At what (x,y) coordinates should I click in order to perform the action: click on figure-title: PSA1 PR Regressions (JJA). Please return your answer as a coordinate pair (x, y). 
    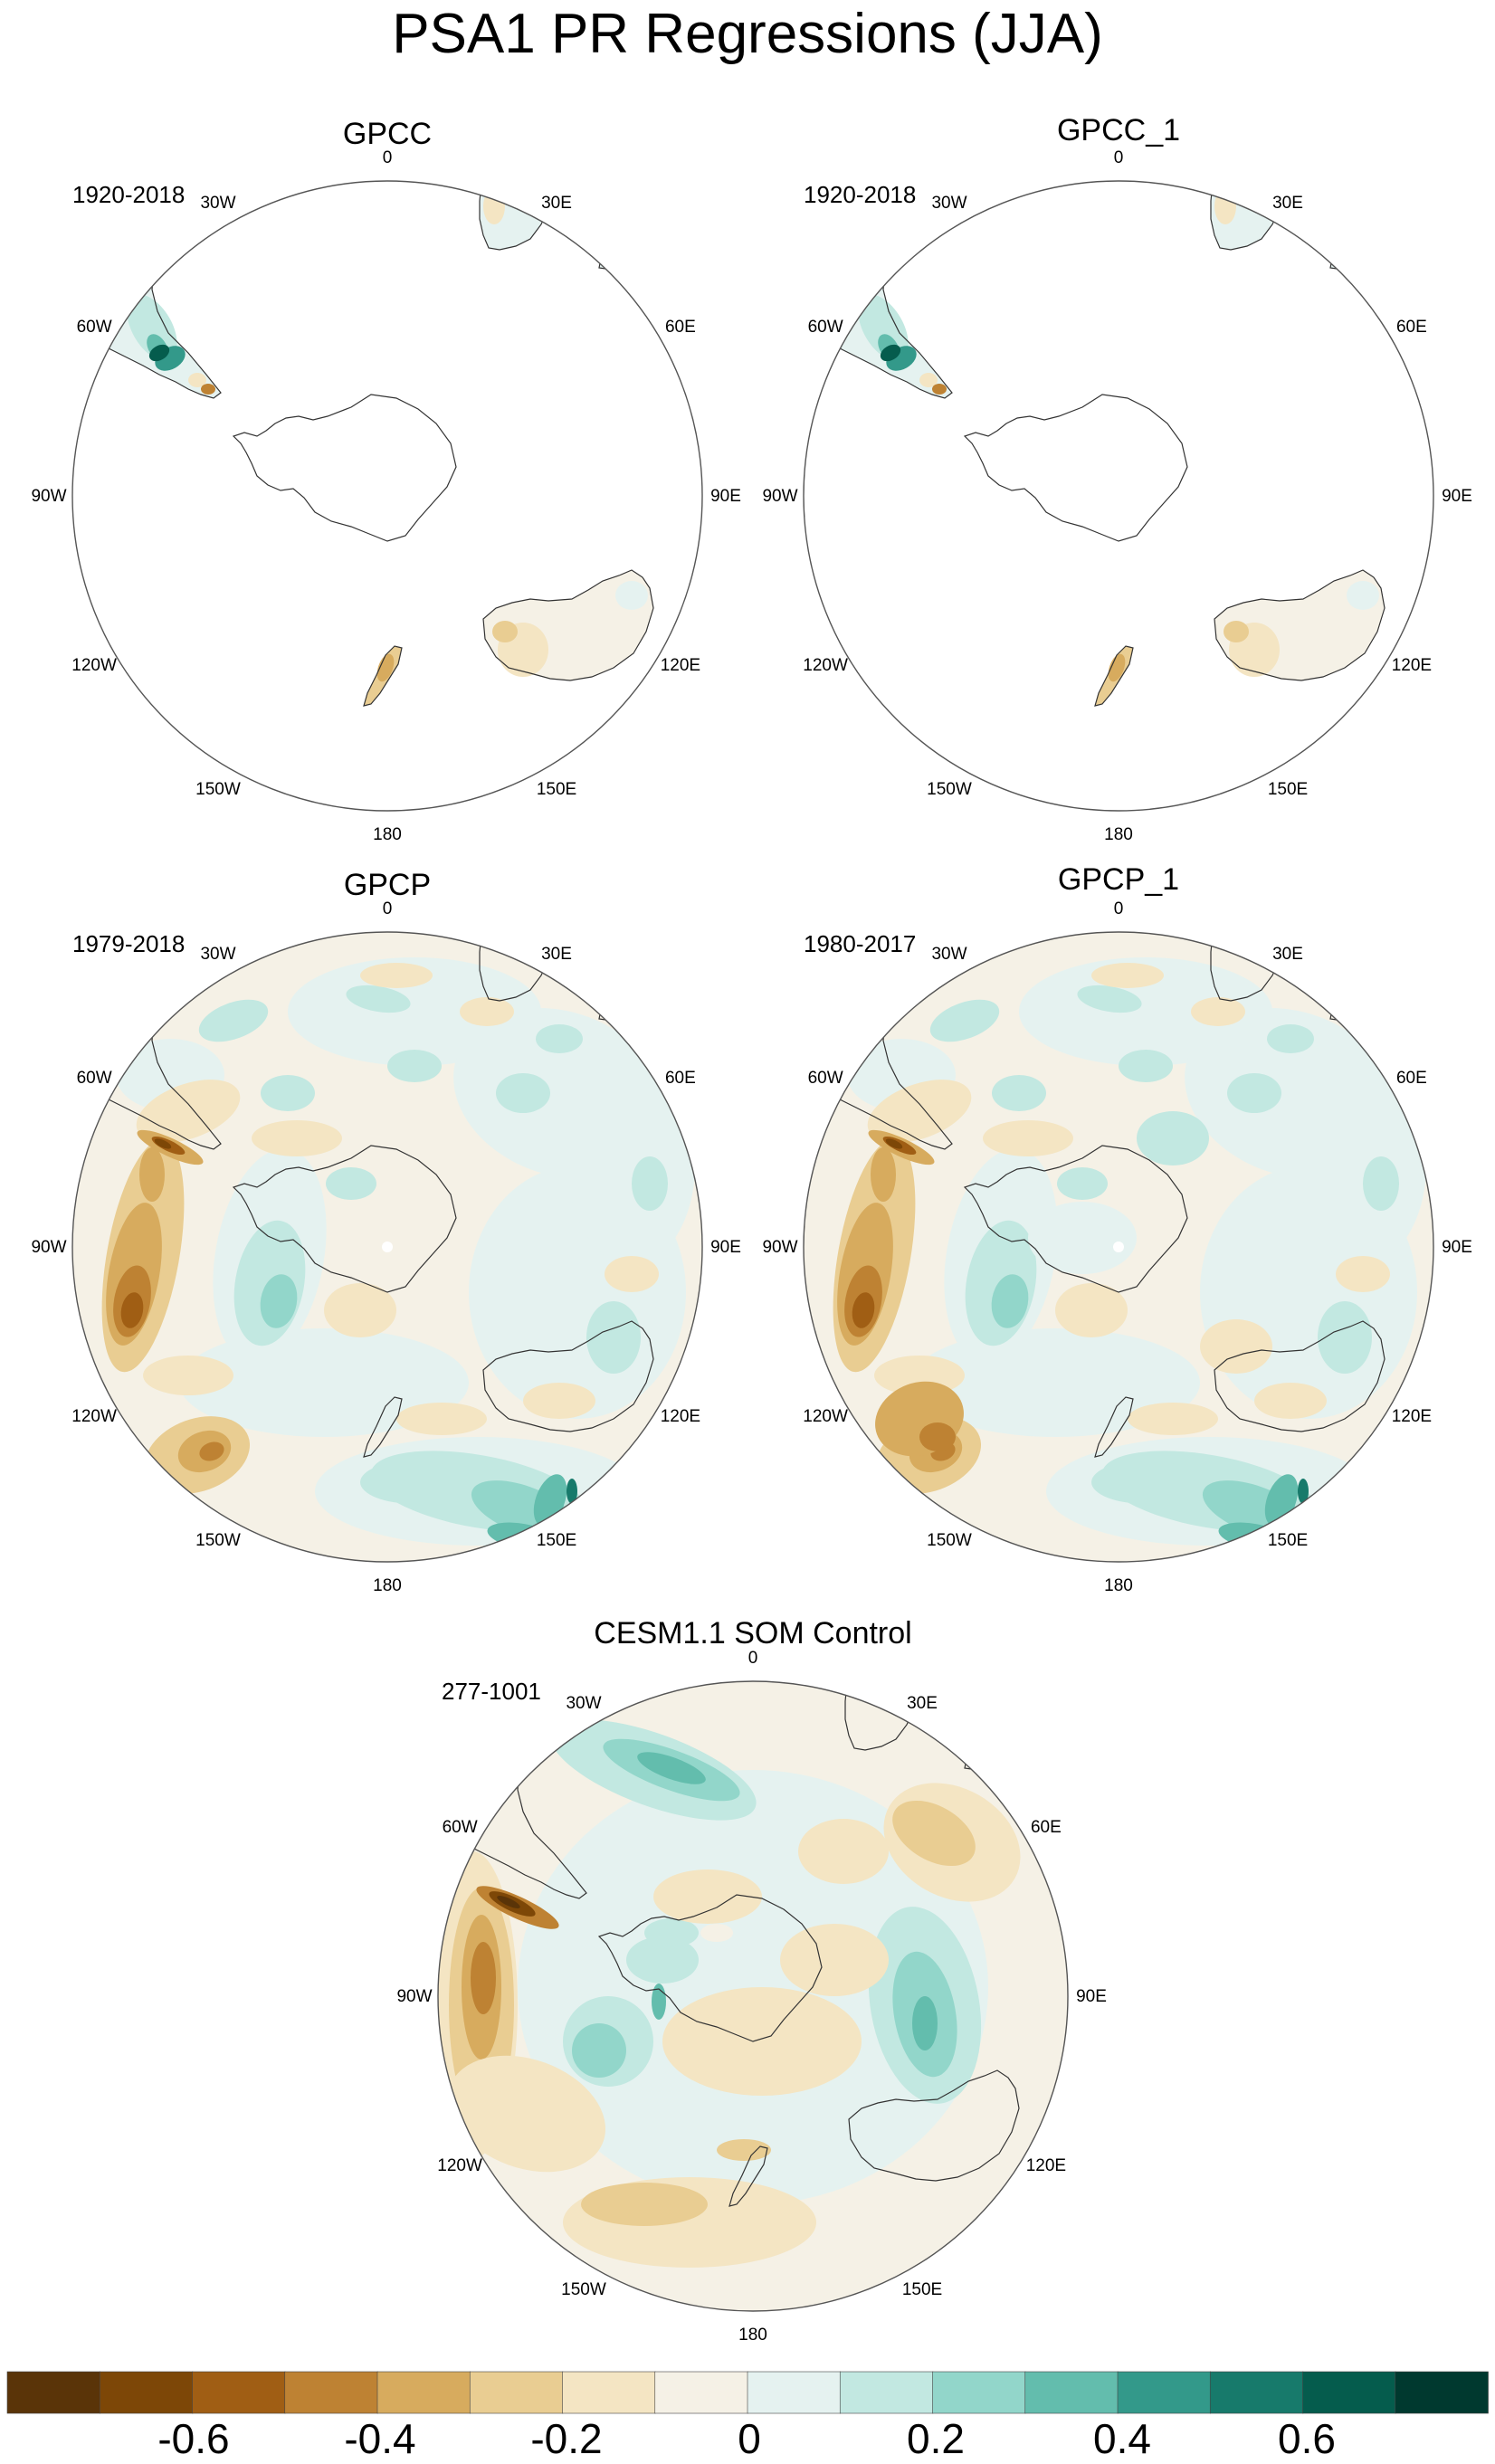
    Looking at the image, I should click on (747, 34).